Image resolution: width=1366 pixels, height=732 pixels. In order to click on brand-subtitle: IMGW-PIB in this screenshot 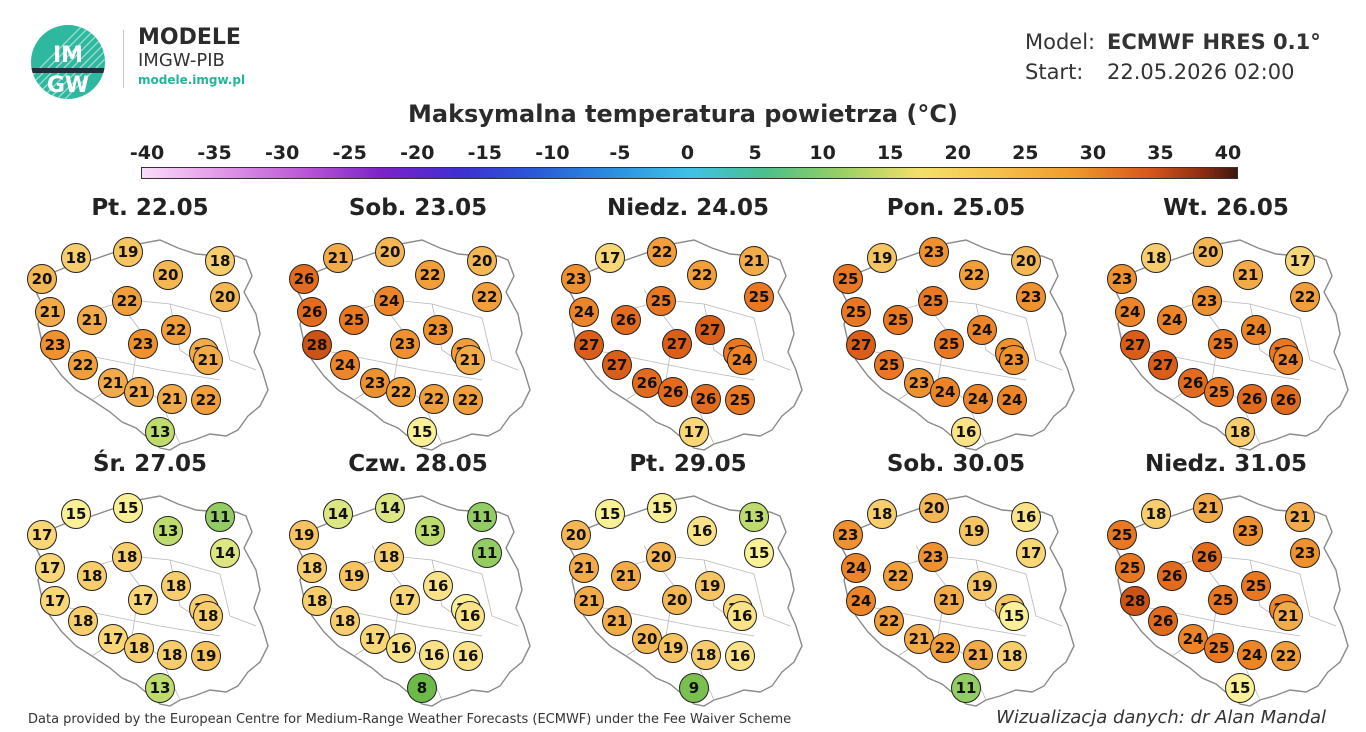, I will do `click(181, 60)`.